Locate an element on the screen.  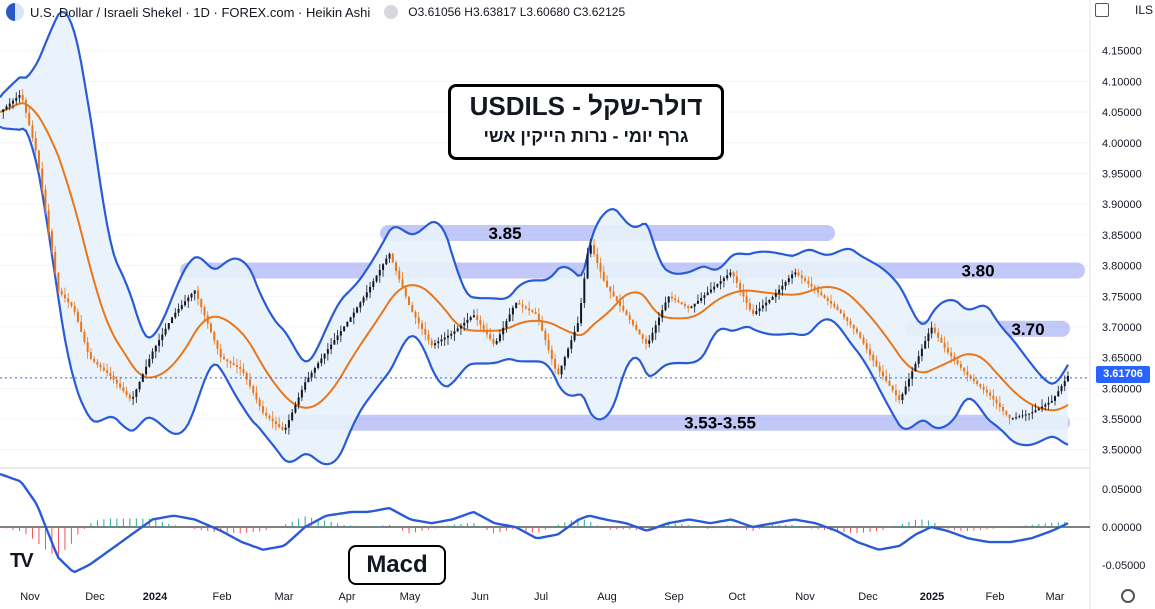
settings-gear-icon is located at coordinates (1128, 596).